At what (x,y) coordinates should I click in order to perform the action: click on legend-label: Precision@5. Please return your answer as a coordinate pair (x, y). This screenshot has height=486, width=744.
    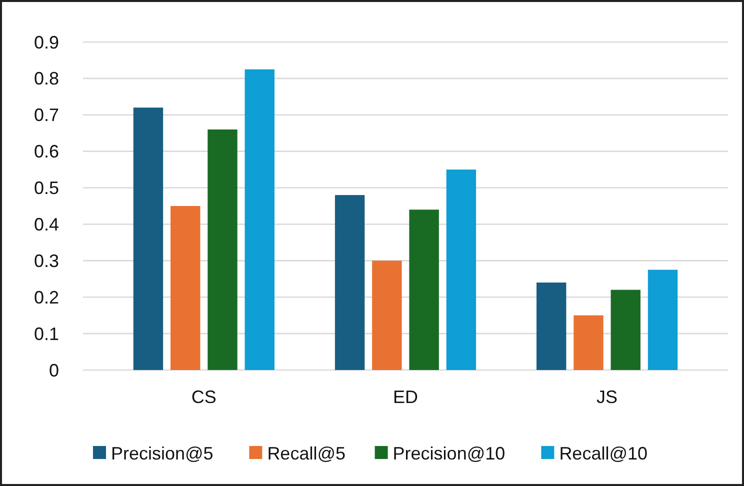
    Looking at the image, I should click on (162, 453).